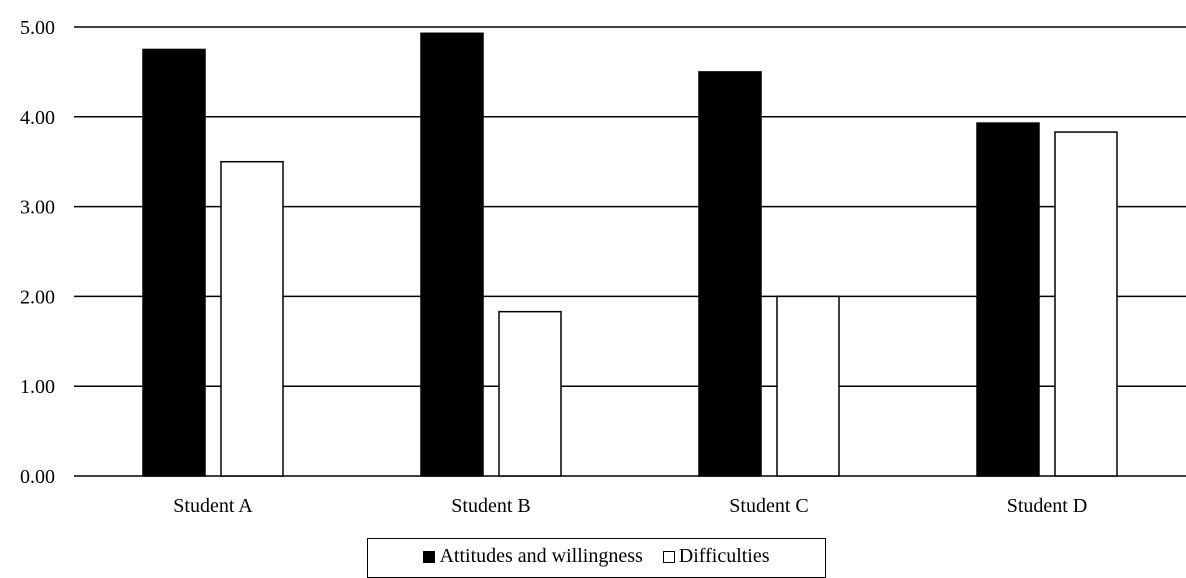 This screenshot has height=578, width=1186. What do you see at coordinates (37, 208) in the screenshot?
I see `y-tick-label: 3.00` at bounding box center [37, 208].